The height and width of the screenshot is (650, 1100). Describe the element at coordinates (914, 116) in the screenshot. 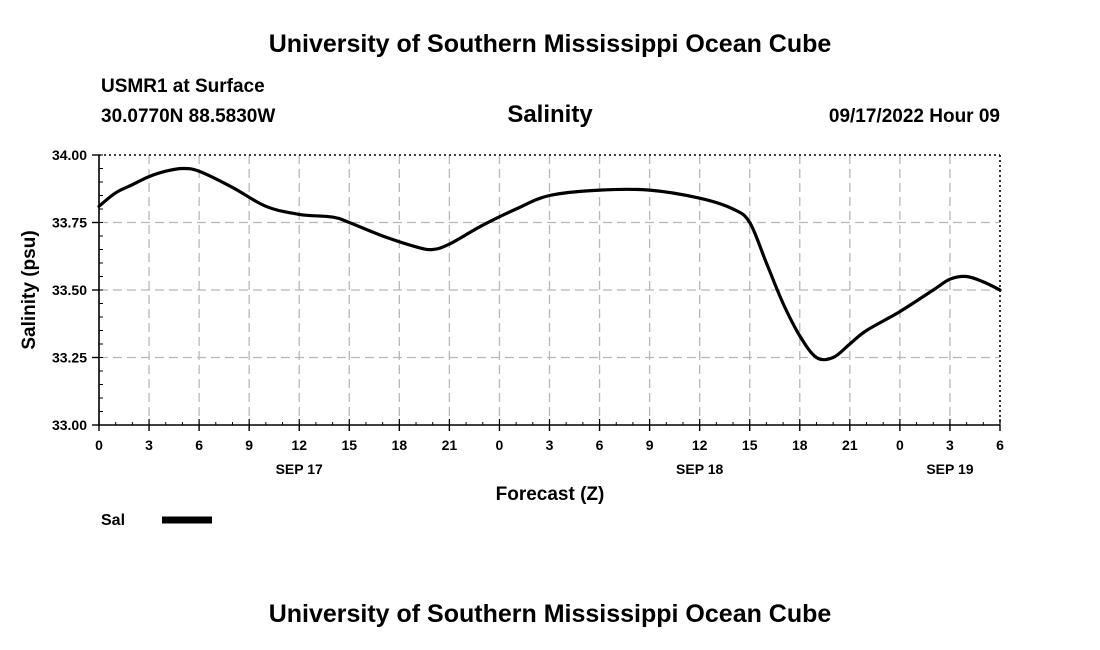

I see `forecast-datetime: 09/17/2022 Hour 09` at that location.